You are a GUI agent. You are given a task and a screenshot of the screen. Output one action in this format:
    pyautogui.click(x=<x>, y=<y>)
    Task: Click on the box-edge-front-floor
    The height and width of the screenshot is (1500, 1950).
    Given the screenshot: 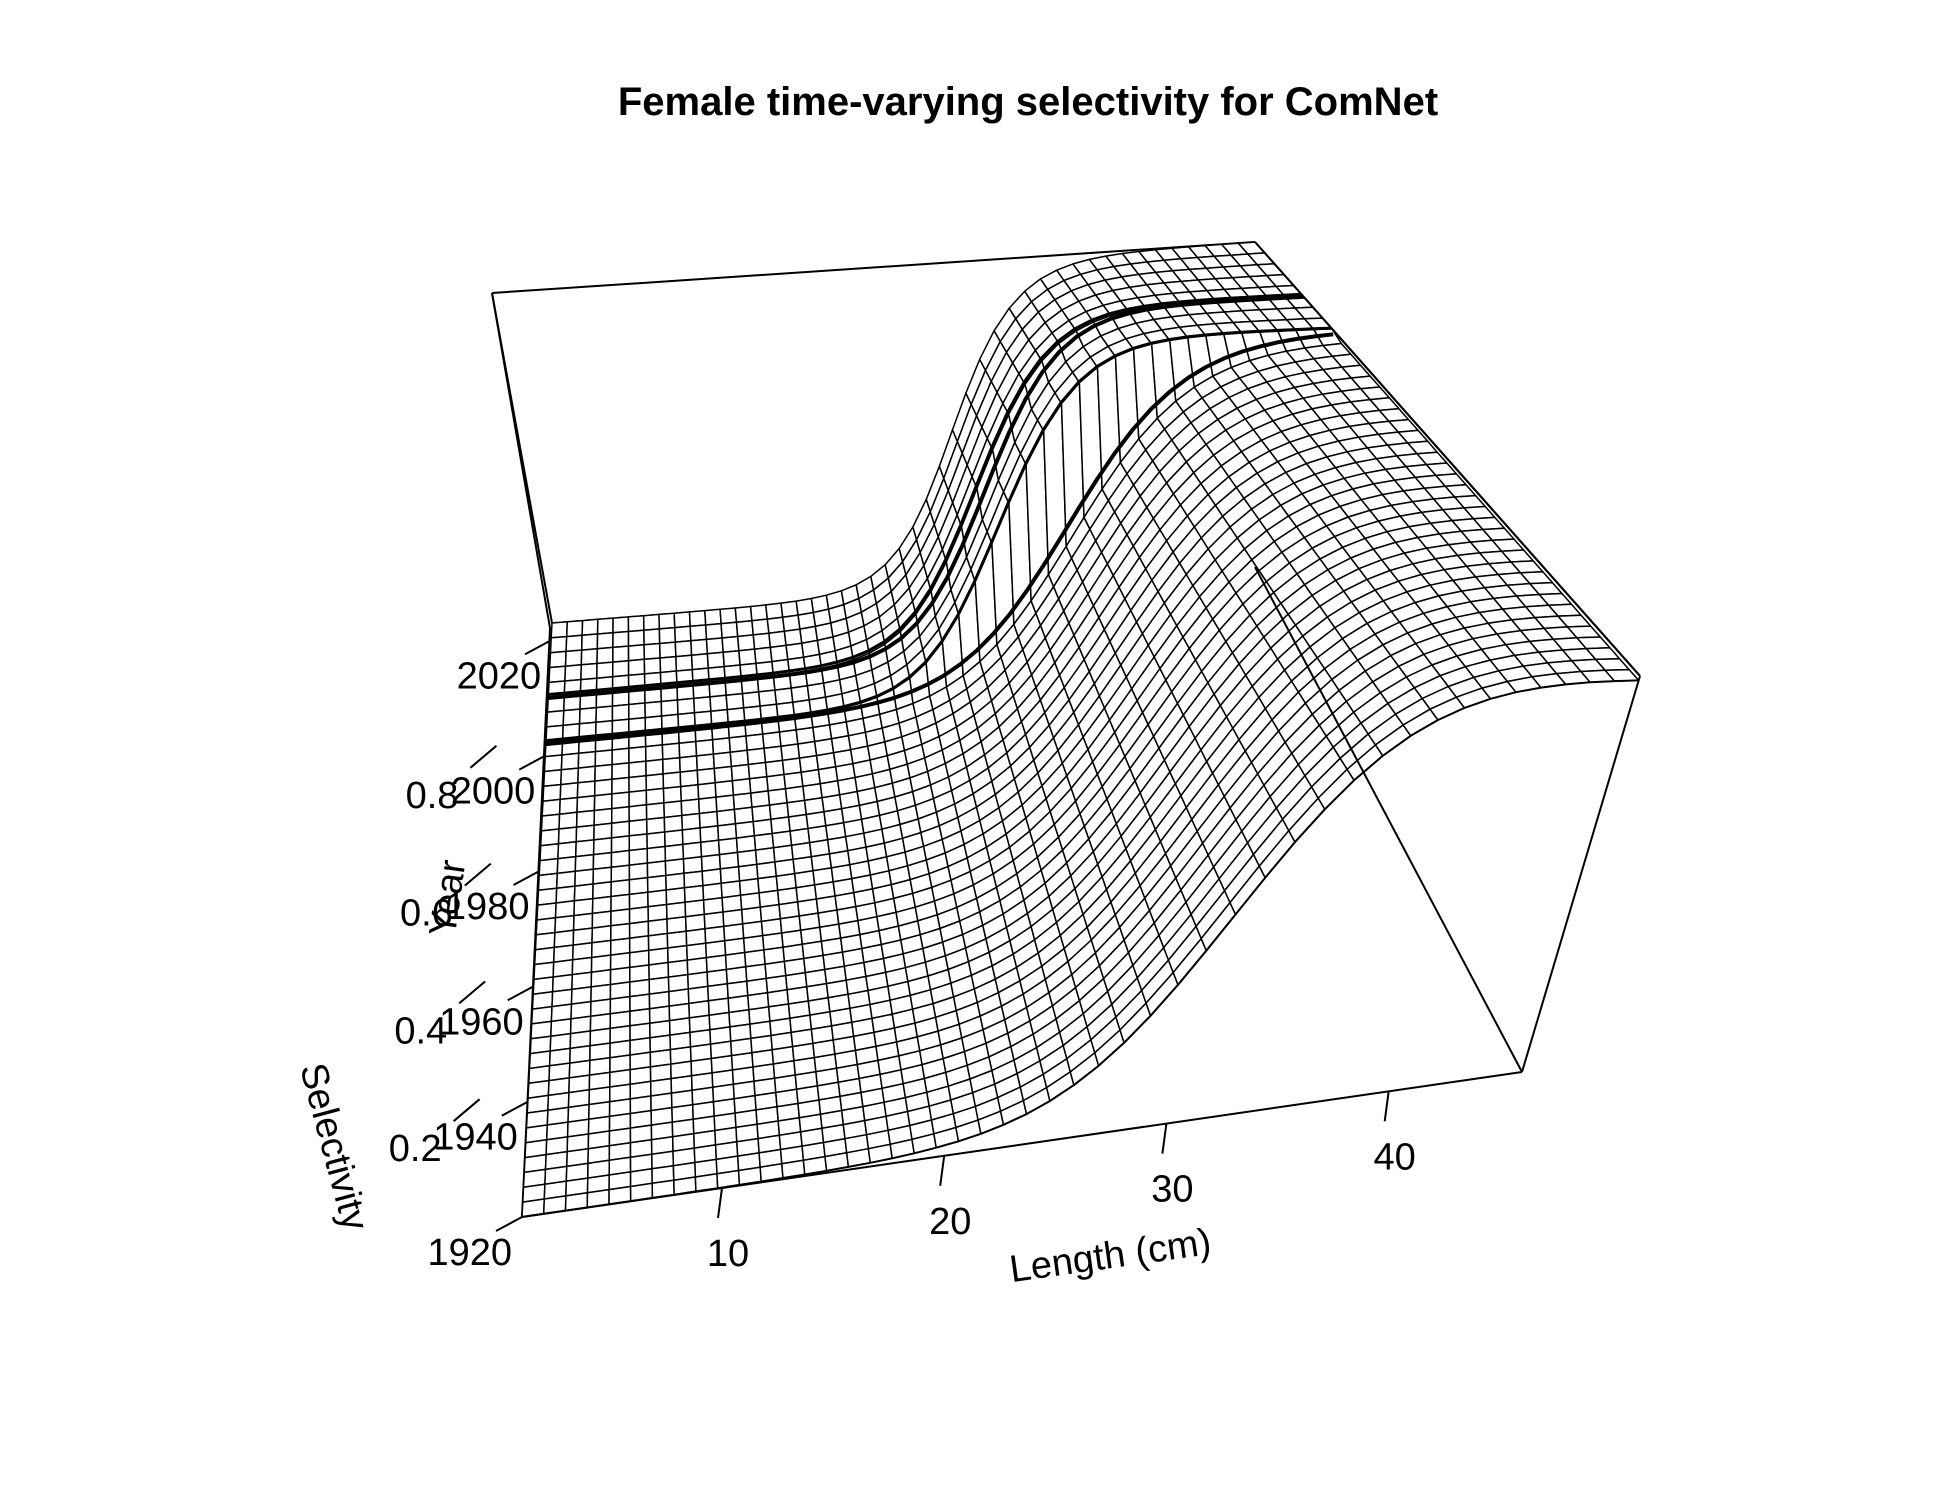 What is the action you would take?
    pyautogui.click(x=1022, y=1144)
    